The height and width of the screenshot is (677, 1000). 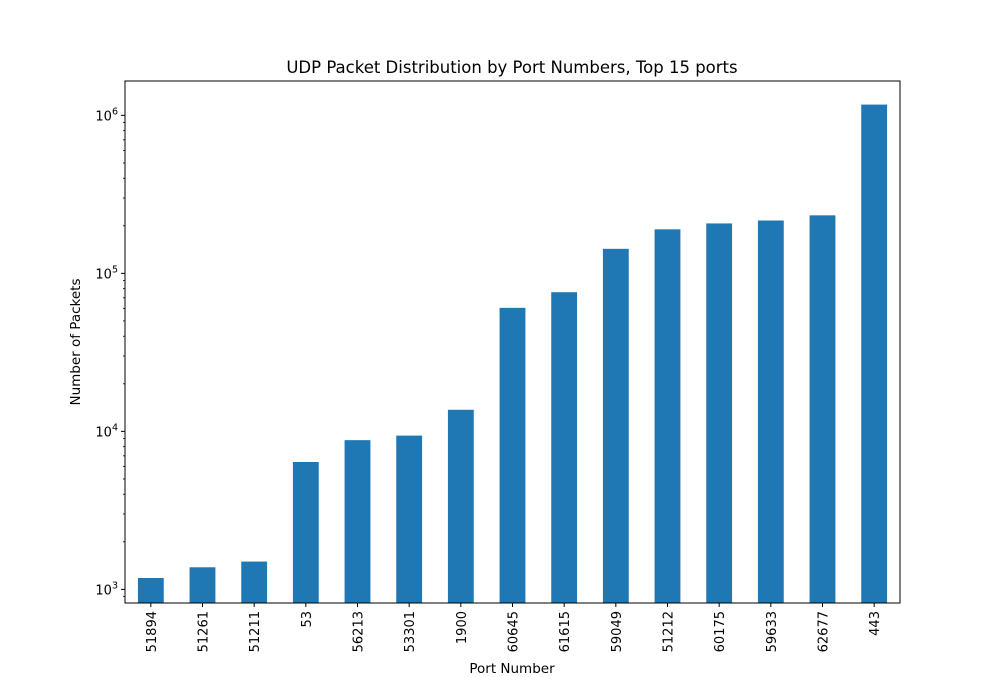 I want to click on y-tick-label: 10⁵, so click(x=106, y=273).